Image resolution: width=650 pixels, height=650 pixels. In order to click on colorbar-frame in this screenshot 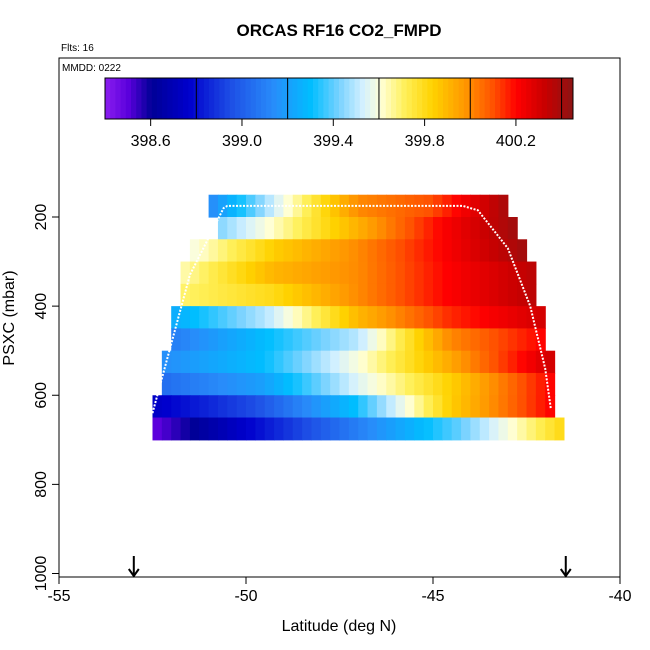, I will do `click(339, 98)`.